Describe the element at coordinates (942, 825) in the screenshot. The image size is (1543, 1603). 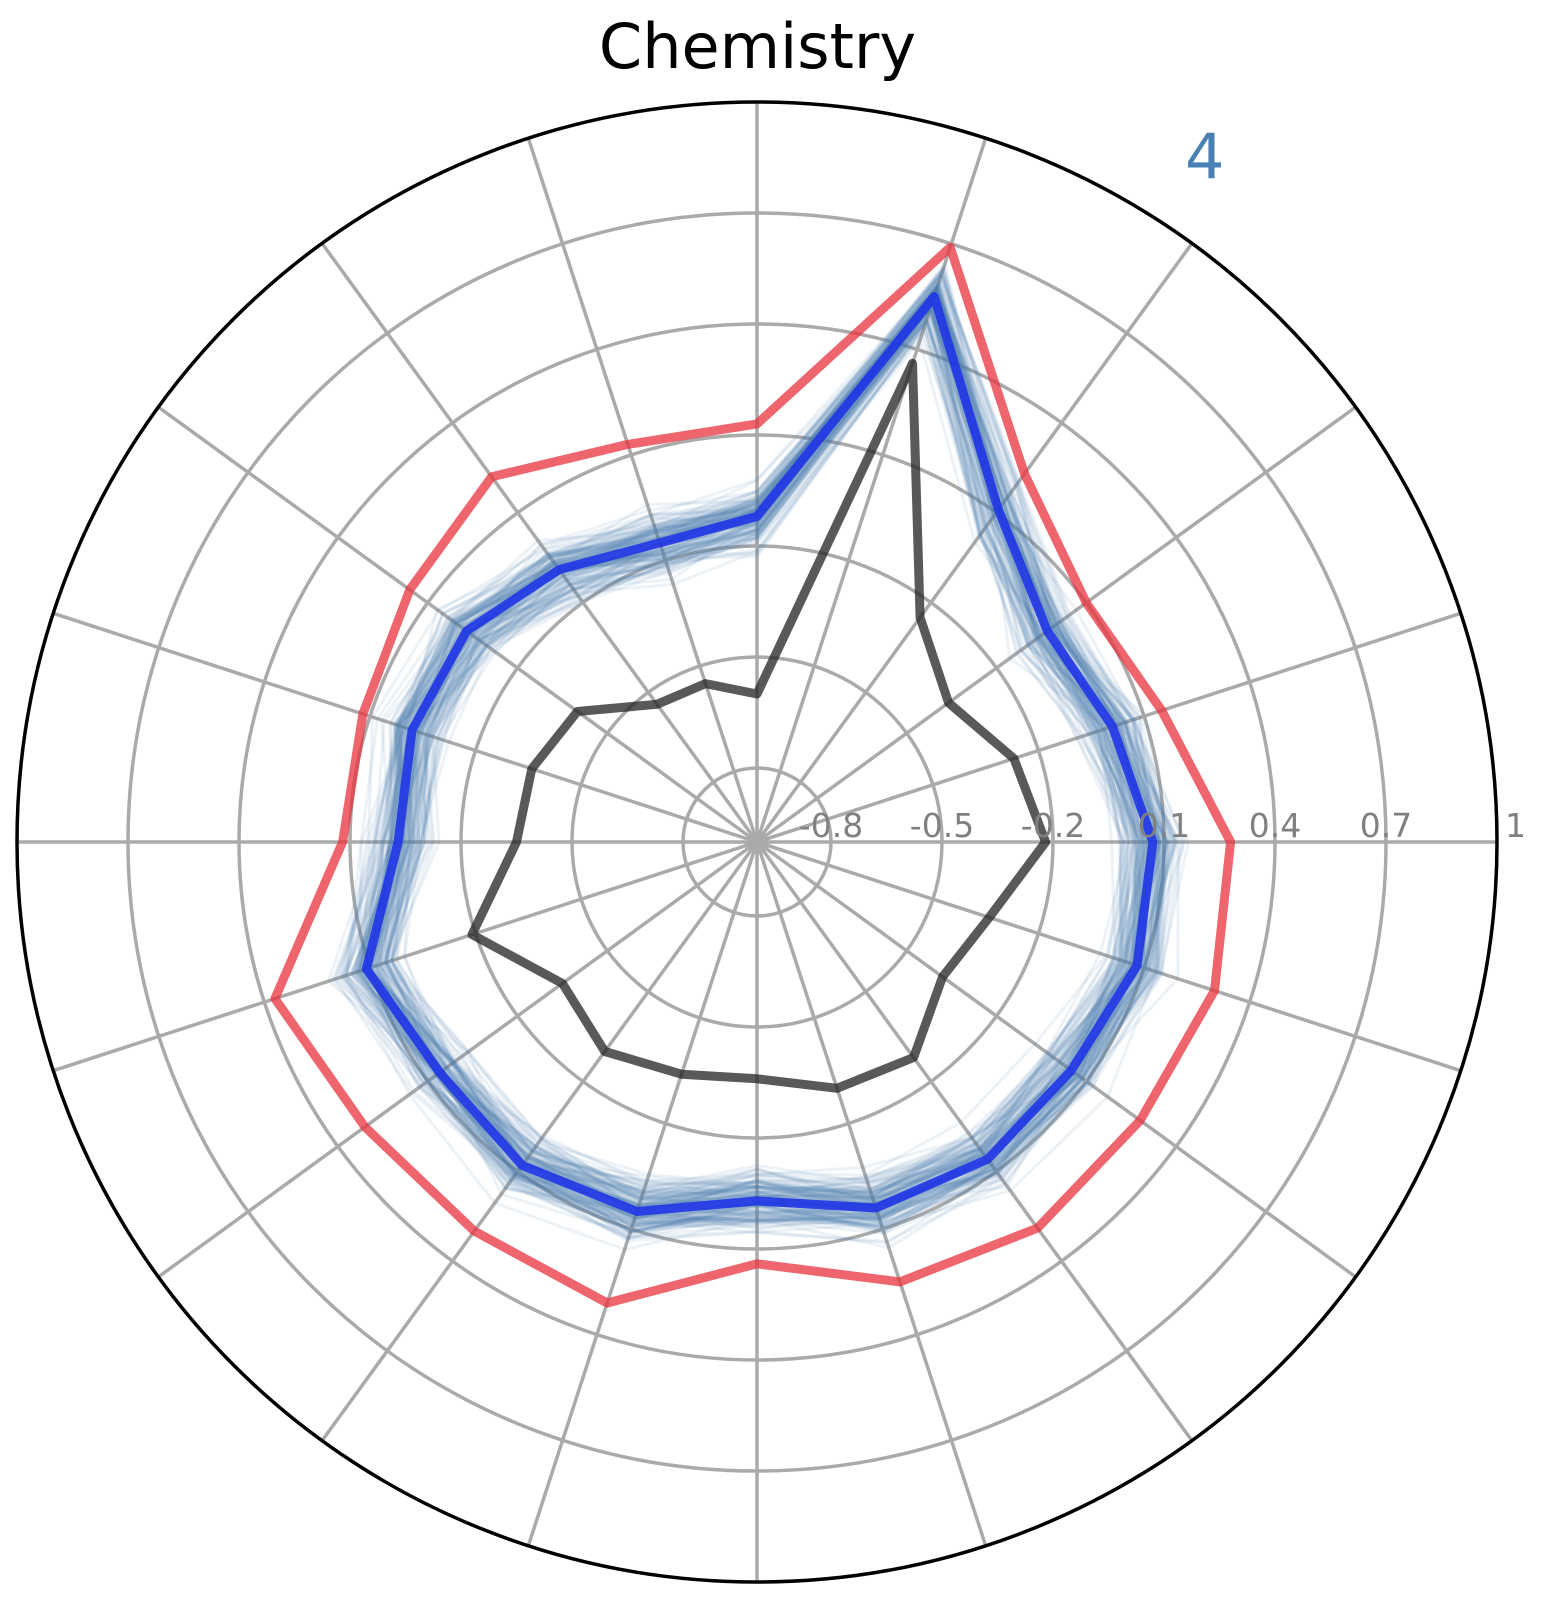
I see `radial-tick-label: -0.5` at that location.